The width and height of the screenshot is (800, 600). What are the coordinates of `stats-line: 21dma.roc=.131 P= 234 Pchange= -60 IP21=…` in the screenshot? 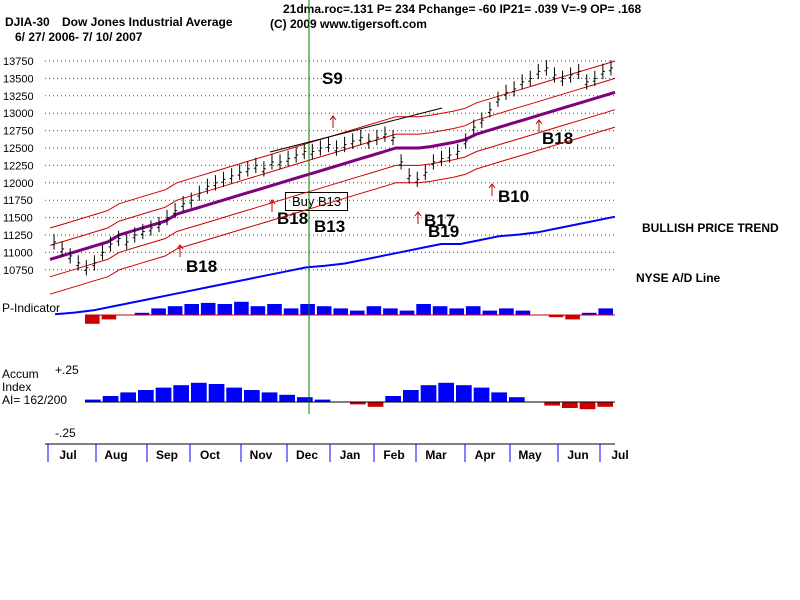 It's located at (462, 9).